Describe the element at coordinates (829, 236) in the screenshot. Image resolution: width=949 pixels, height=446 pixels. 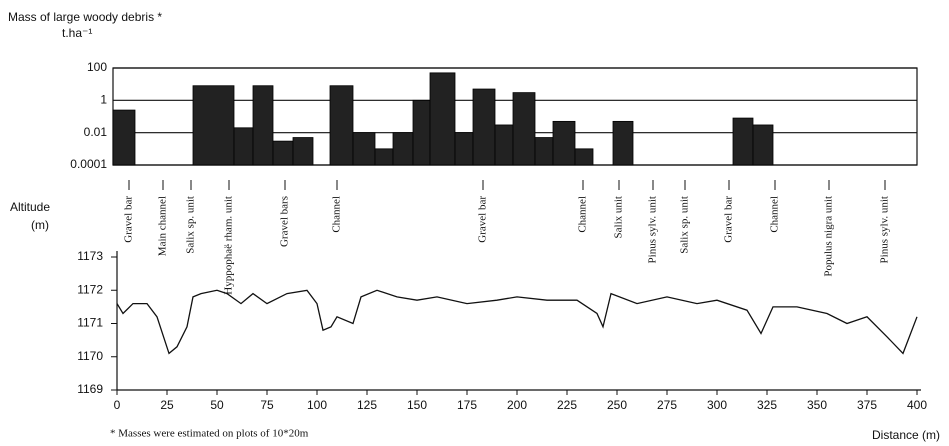
I see `zone-label: Populus nigra unit` at that location.